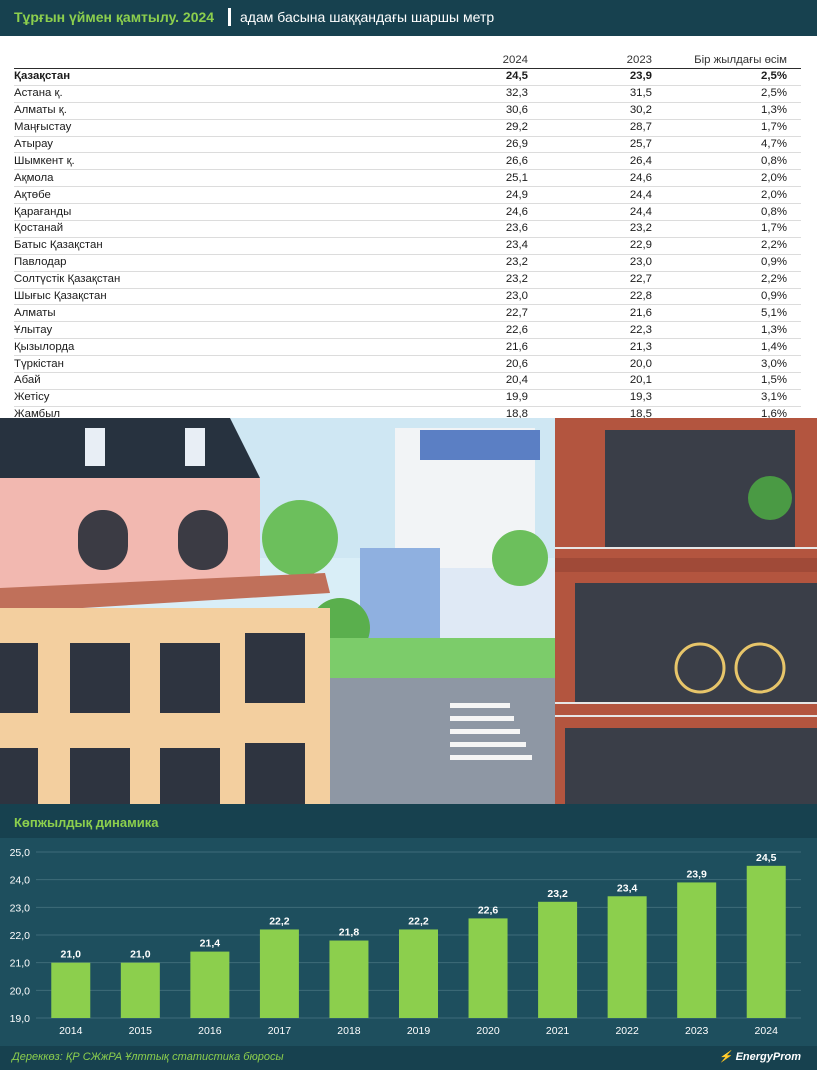 Image resolution: width=817 pixels, height=1070 pixels. I want to click on region-cell: Солтүстік Қазақстан, so click(201, 280).